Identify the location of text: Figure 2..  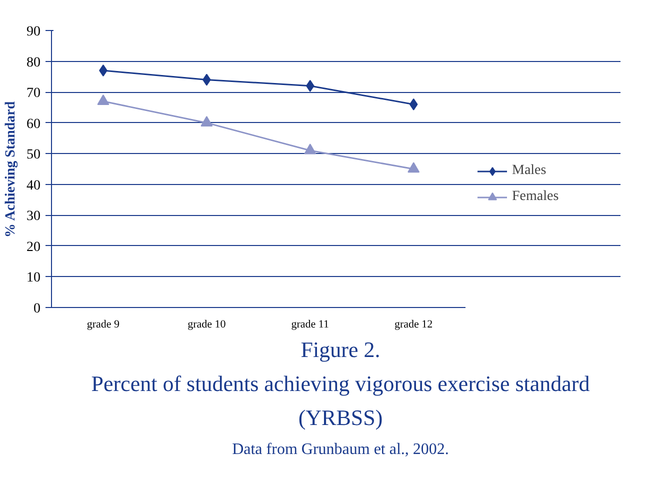
(340, 349).